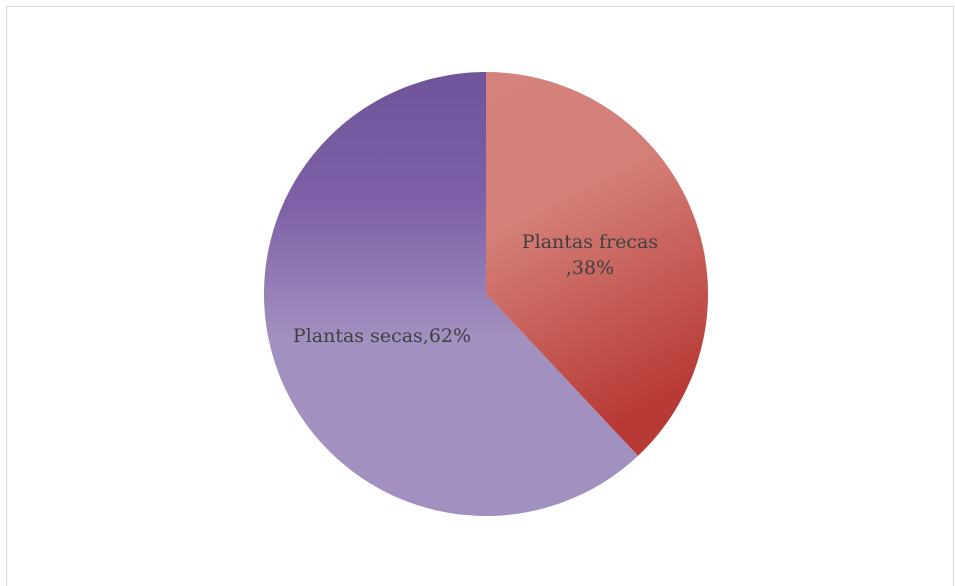 This screenshot has height=586, width=955. What do you see at coordinates (590, 268) in the screenshot?
I see `data-label-line: ,38%` at bounding box center [590, 268].